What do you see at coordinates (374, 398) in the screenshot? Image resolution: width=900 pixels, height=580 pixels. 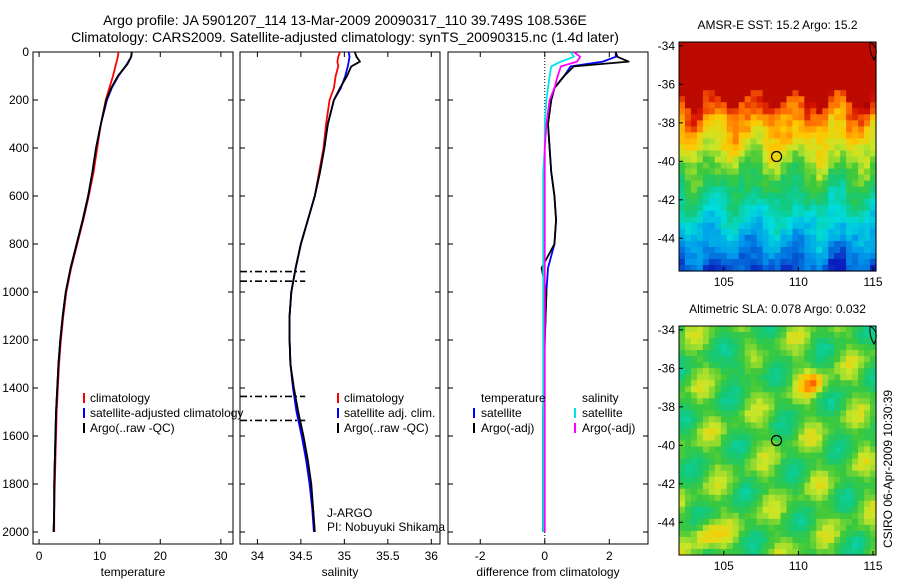 I see `legend-label: climatology` at bounding box center [374, 398].